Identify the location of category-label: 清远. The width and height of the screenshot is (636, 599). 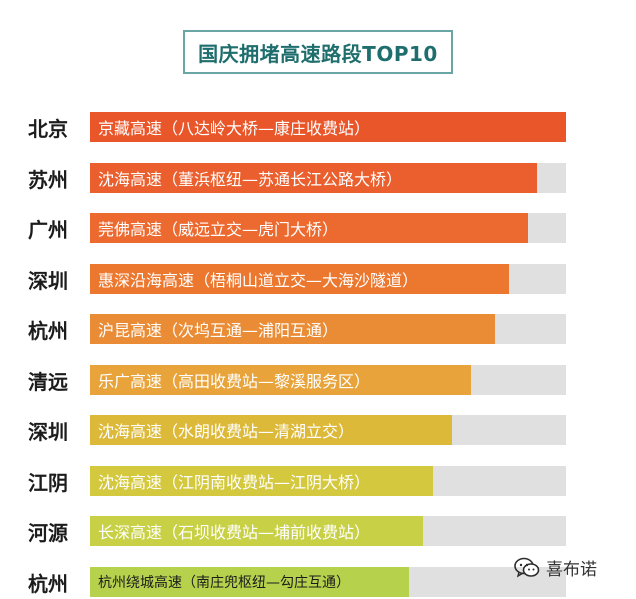
(48, 381).